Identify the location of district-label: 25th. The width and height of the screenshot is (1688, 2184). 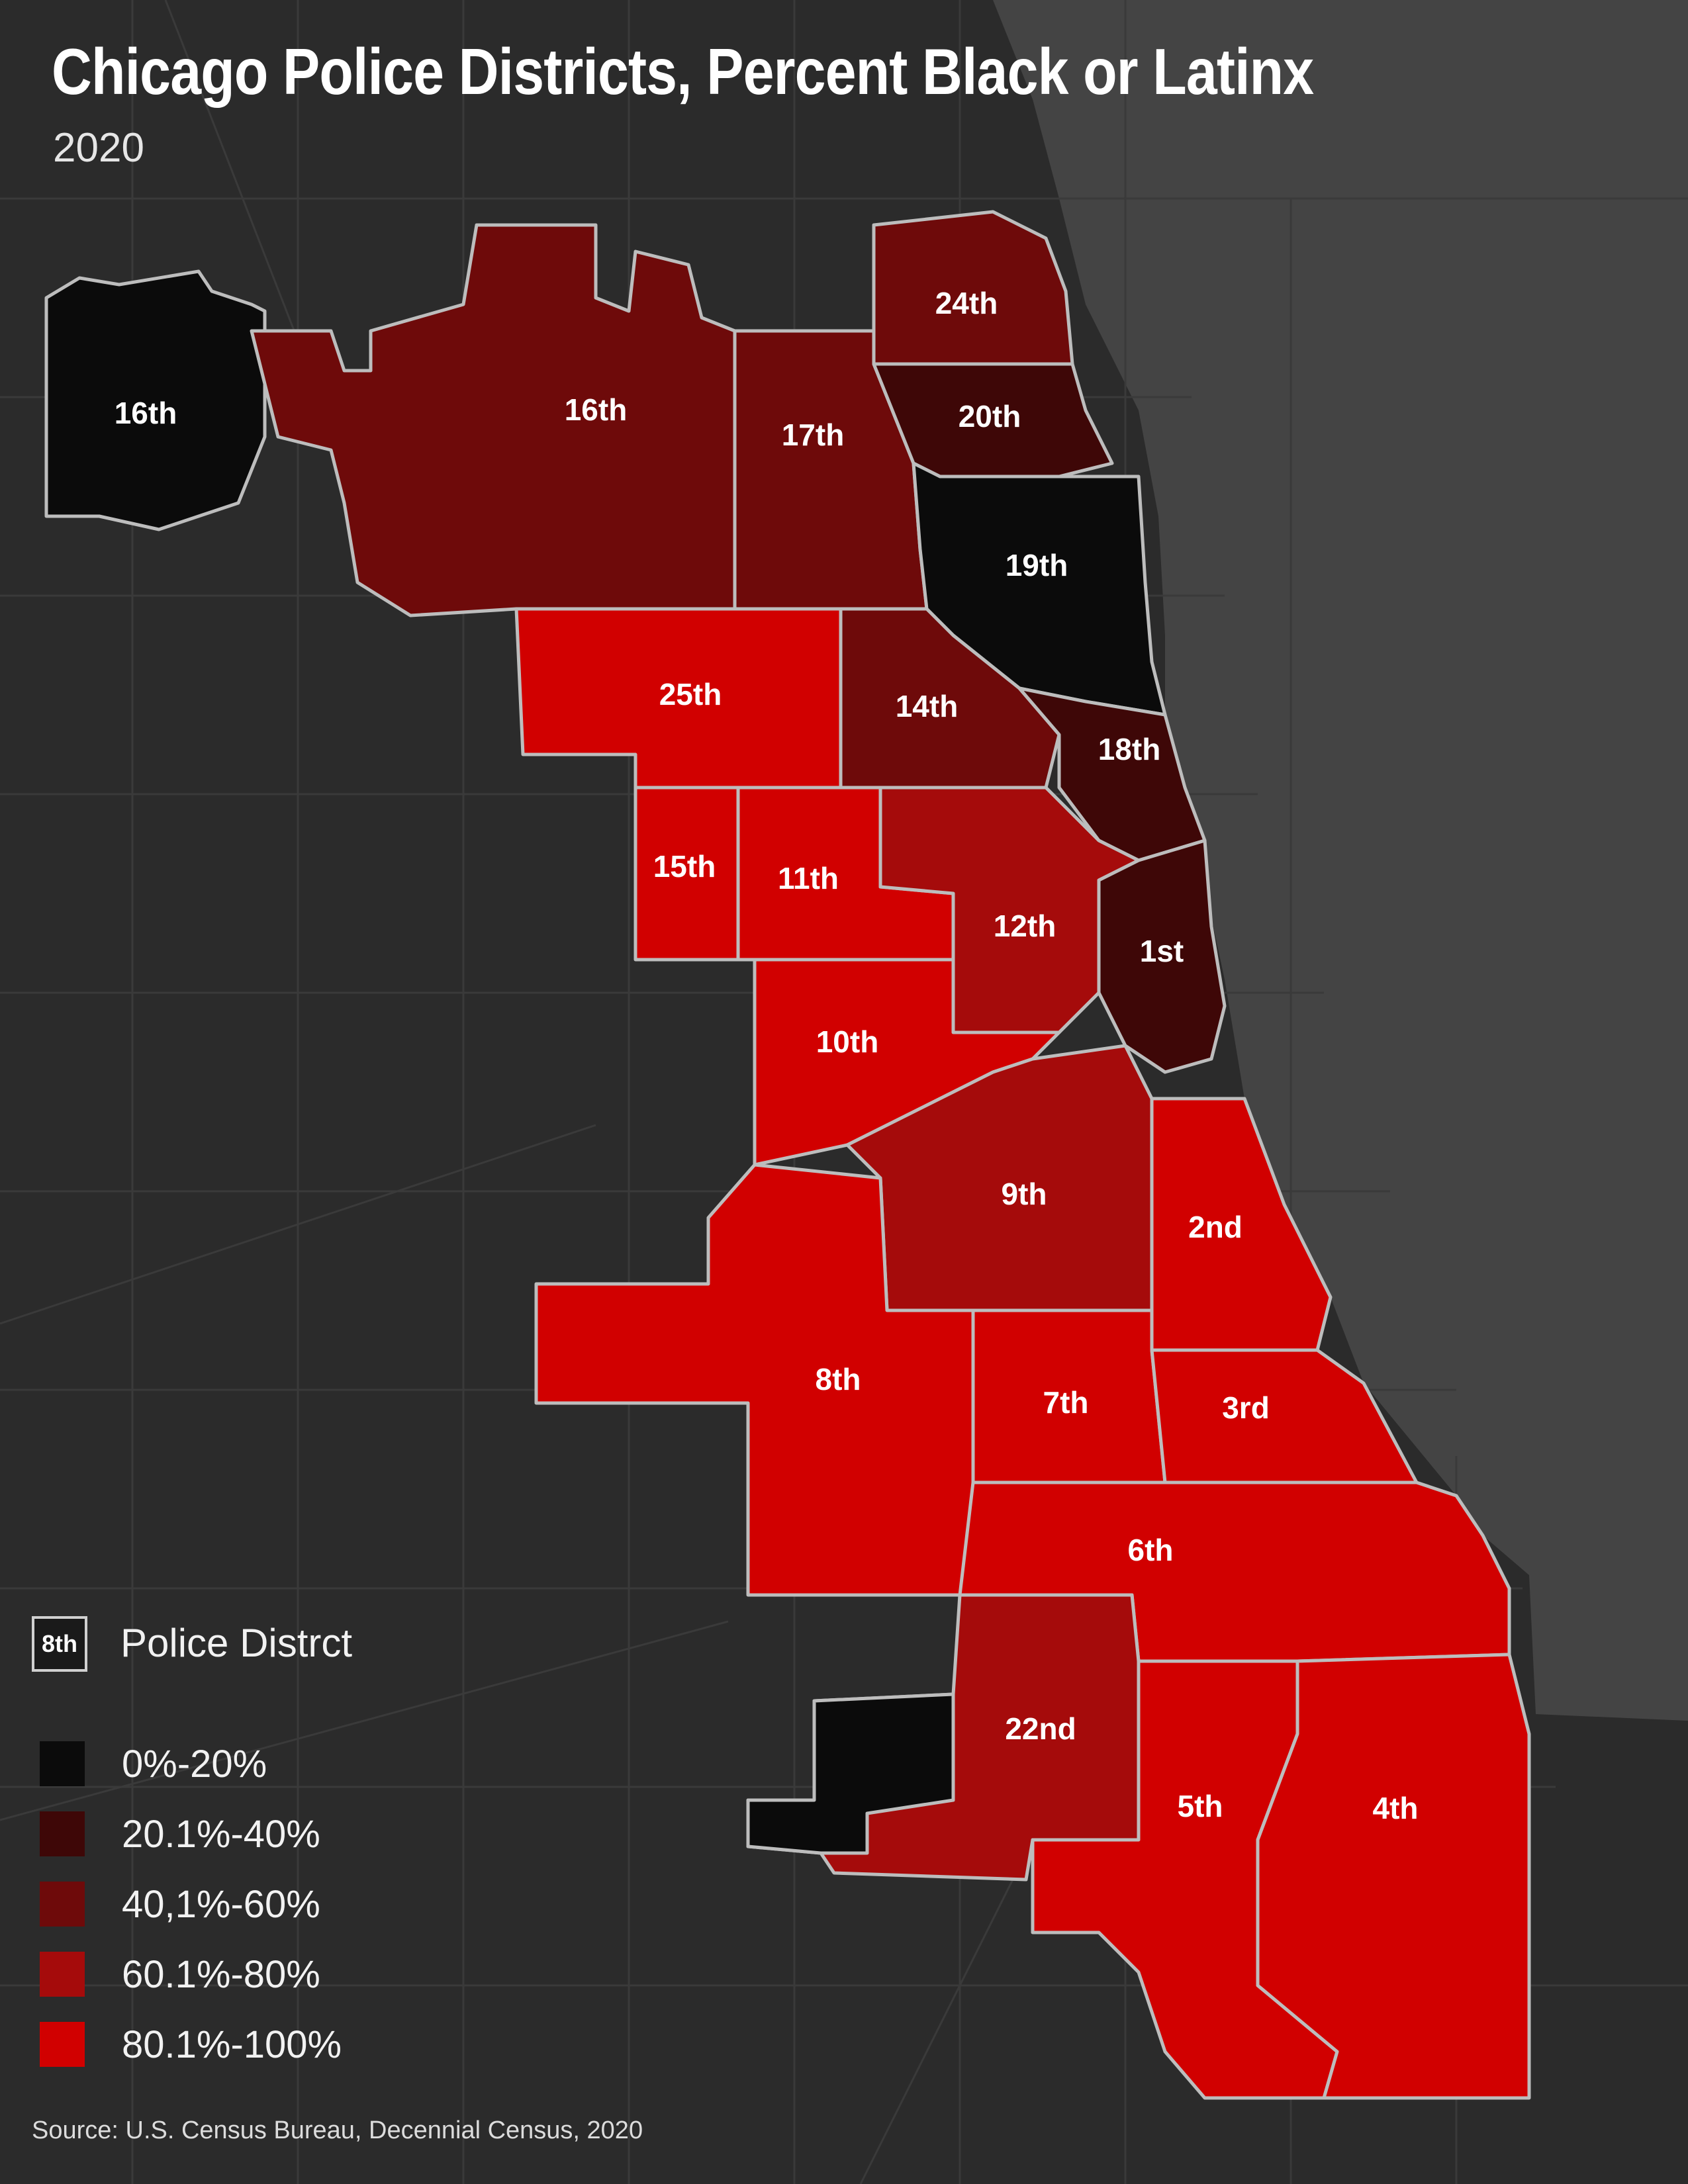
(690, 694).